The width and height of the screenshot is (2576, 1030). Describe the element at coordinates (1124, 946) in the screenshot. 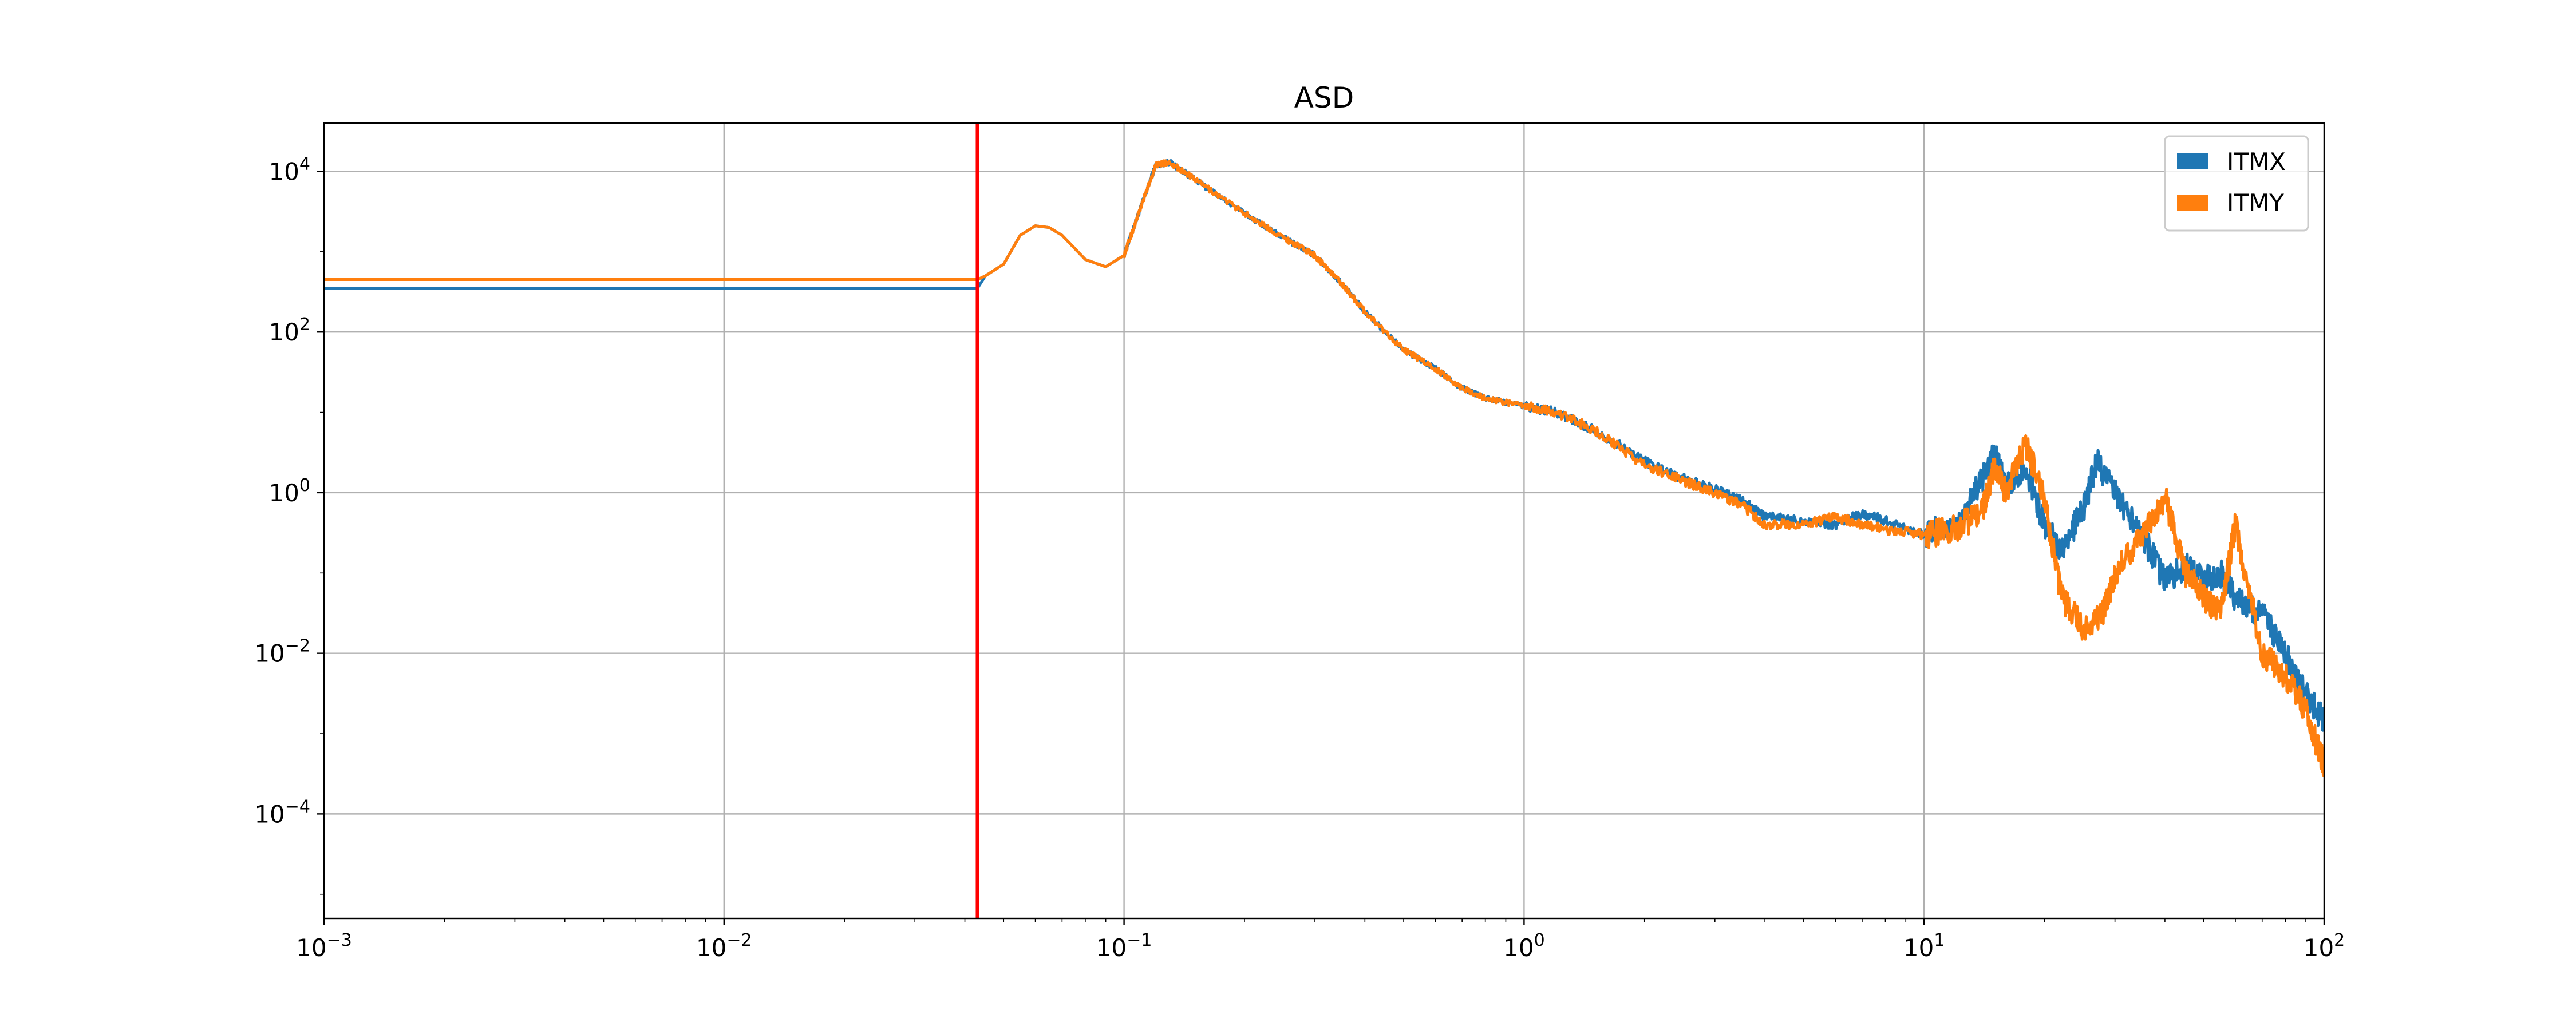

I see `x-tick-label: 10⁻¹` at that location.